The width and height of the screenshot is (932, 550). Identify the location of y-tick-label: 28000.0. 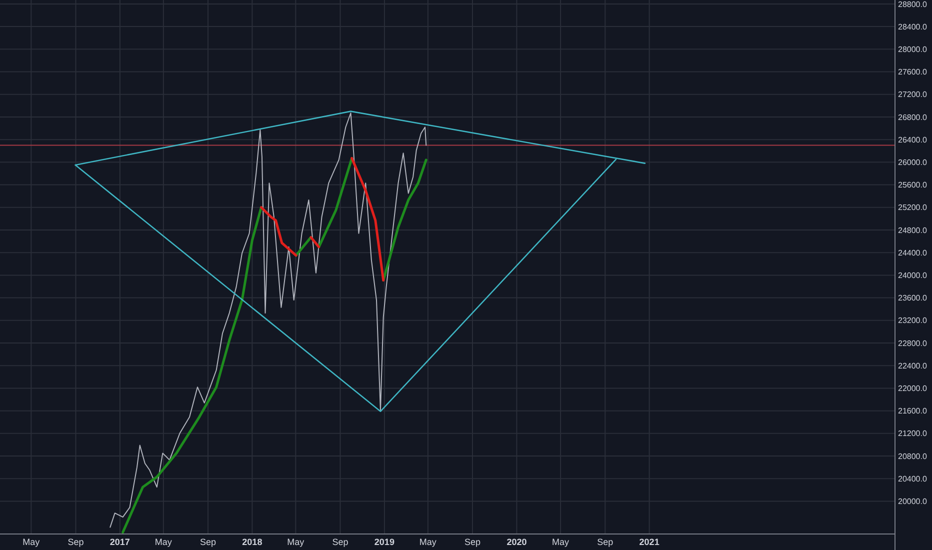
(913, 49).